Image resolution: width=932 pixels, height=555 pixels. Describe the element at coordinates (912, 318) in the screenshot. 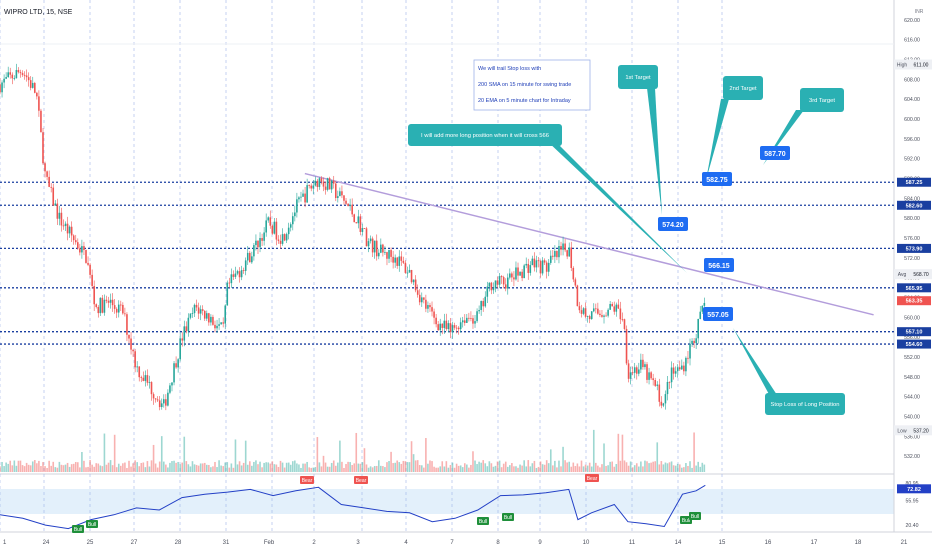

I see `price-axis-tick: 560.00` at that location.